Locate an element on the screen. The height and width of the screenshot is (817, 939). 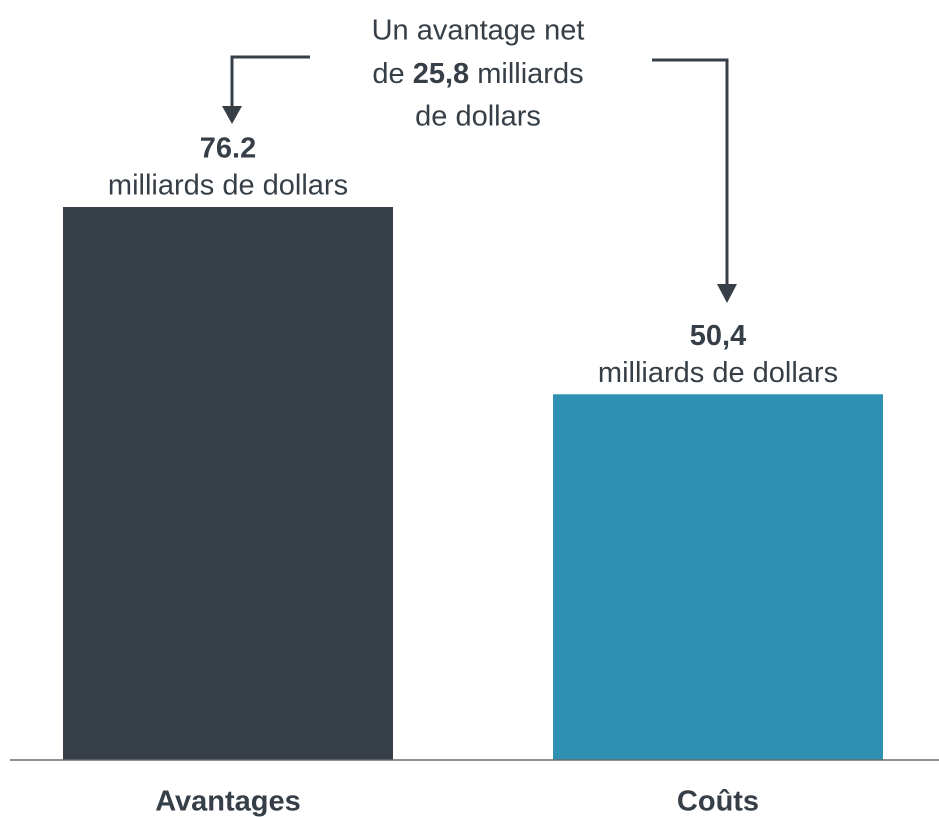
x-tick-label: Avantages is located at coordinates (228, 801).